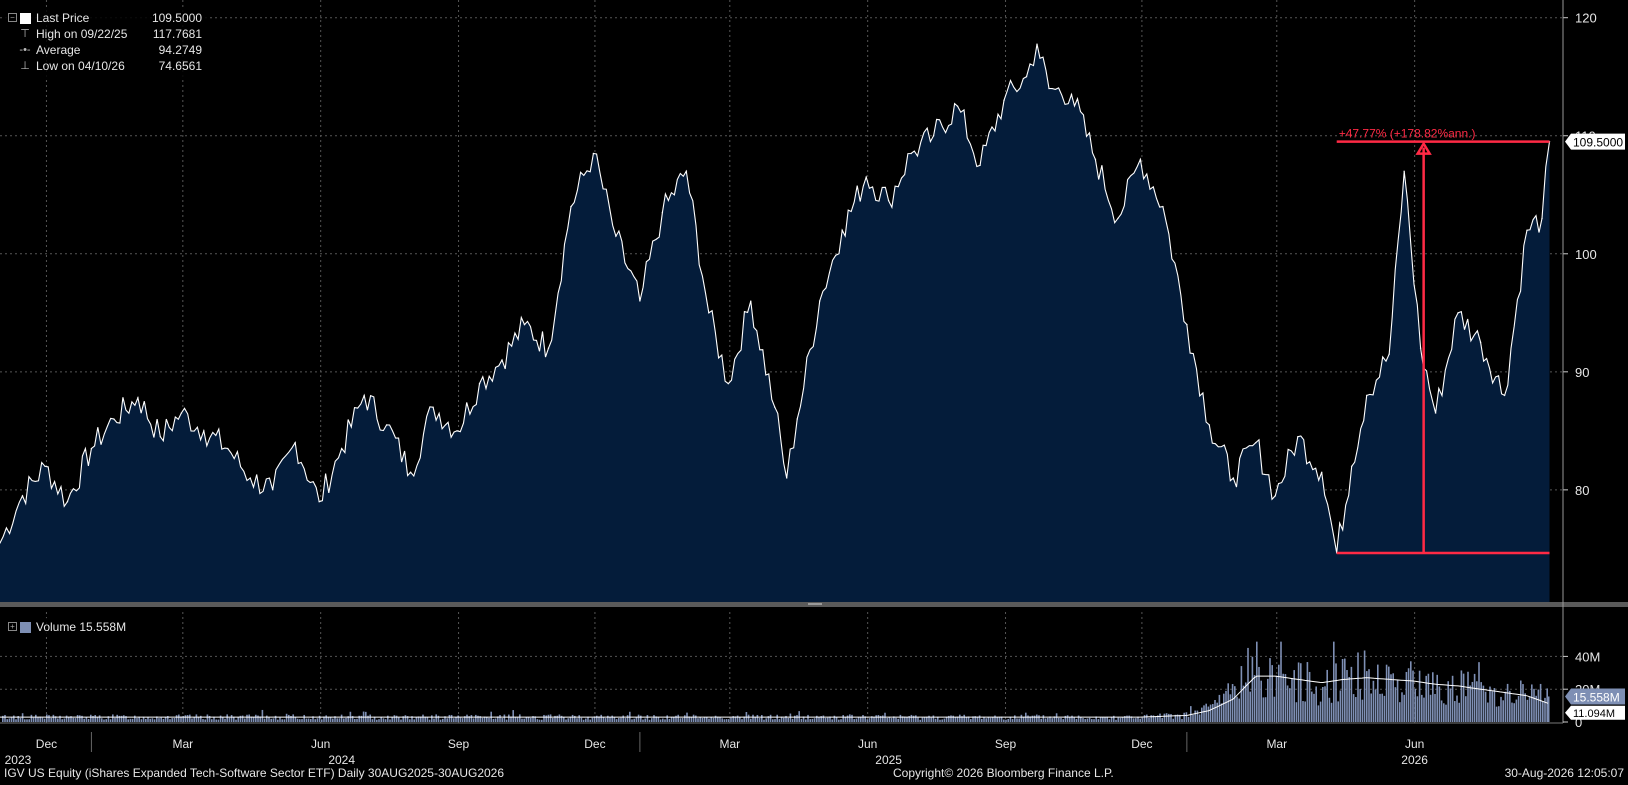 This screenshot has width=1628, height=785. What do you see at coordinates (1596, 697) in the screenshot?
I see `volume-current-tag-label: 15.558M` at bounding box center [1596, 697].